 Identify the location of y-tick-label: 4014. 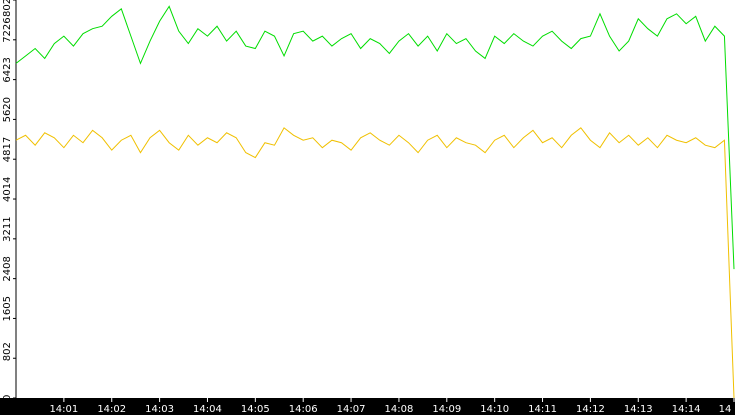
(7, 189).